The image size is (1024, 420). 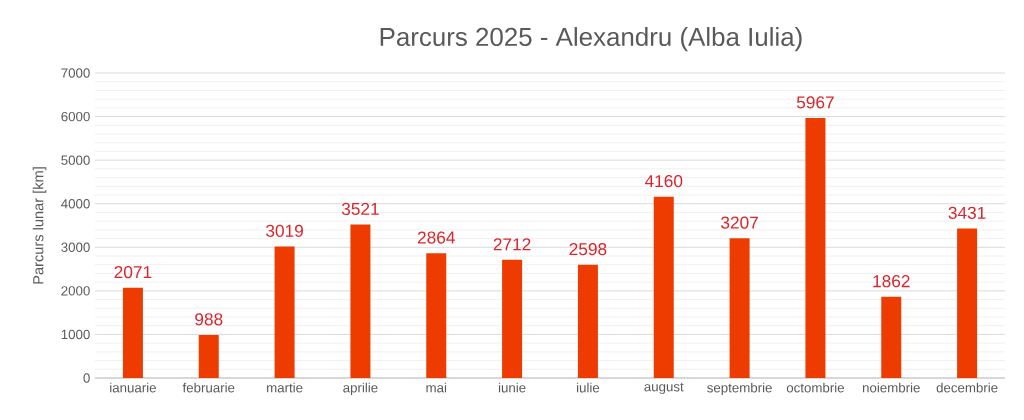 I want to click on y-tick-label: 1000, so click(x=75, y=334).